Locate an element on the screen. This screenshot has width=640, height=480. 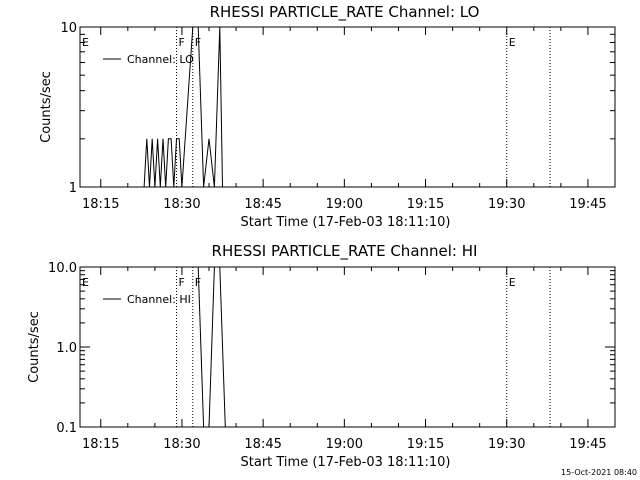
timestamp-stamp: 15-Oct-2021 08:40 is located at coordinates (599, 472).